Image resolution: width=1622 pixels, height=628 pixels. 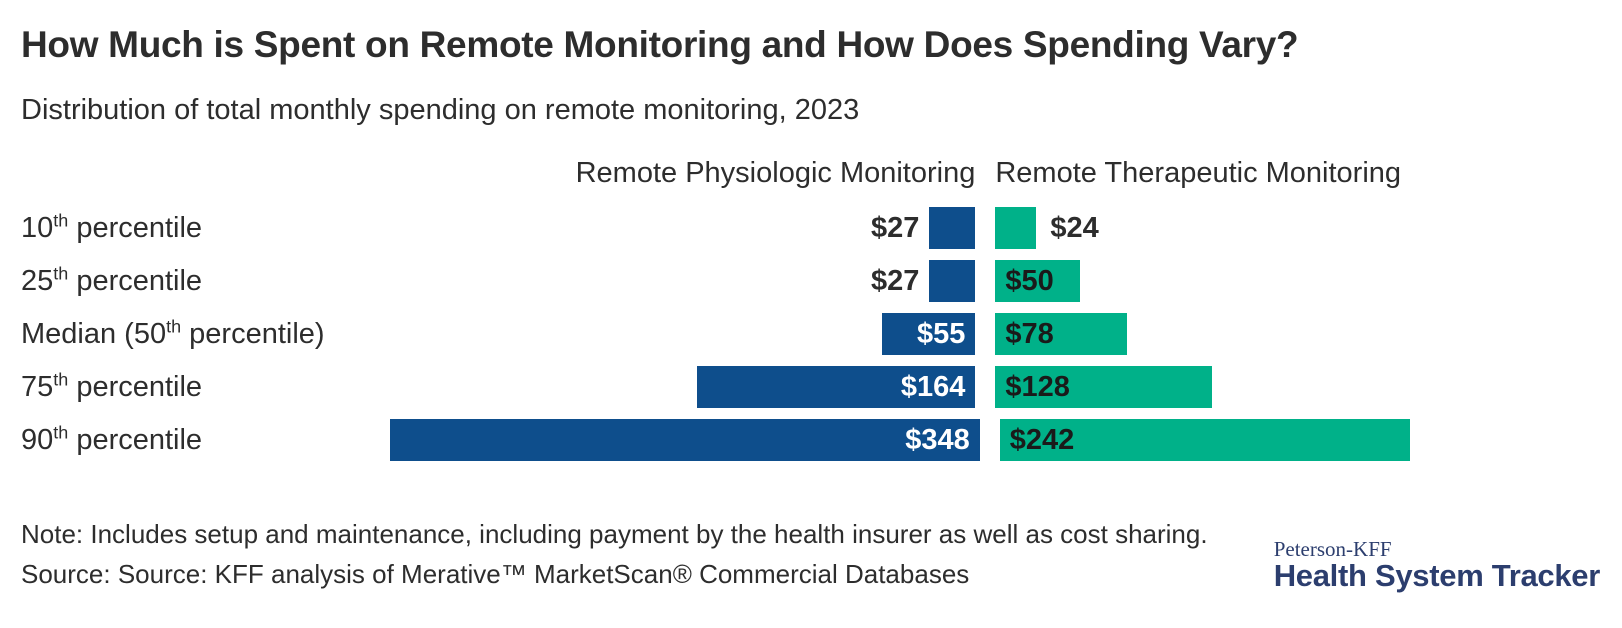 I want to click on rtm-column-header: Remote Therapeutic Monitoring, so click(x=1198, y=173).